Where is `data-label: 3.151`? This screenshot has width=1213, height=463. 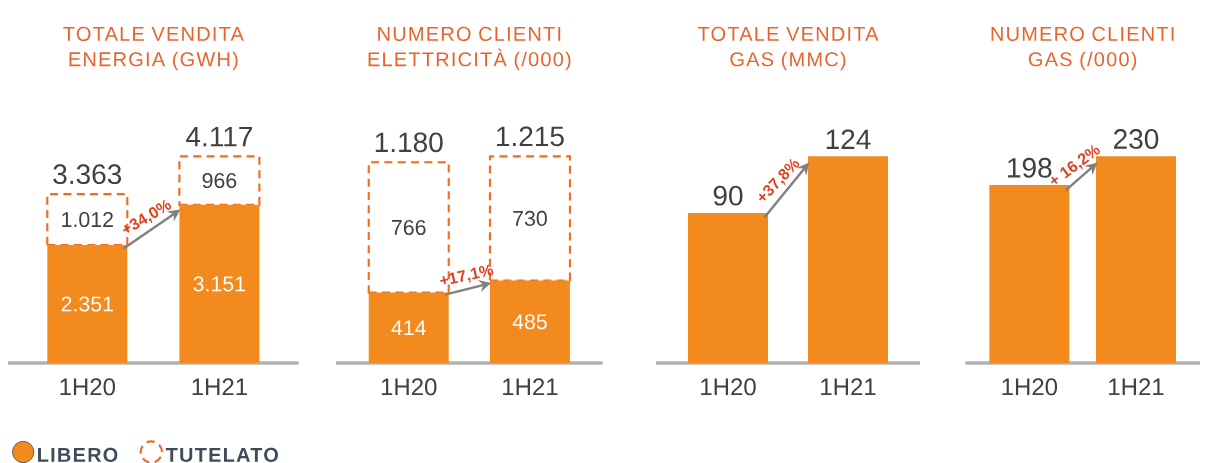
data-label: 3.151 is located at coordinates (219, 284).